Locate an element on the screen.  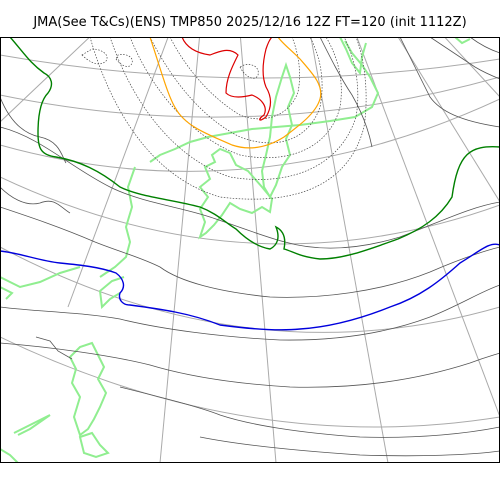
coastline-kuril is located at coordinates (40, 277).